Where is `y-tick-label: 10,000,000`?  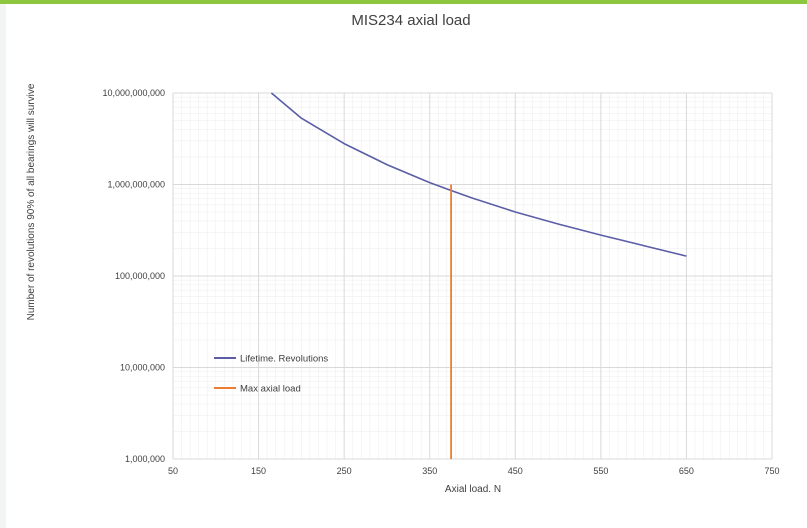 y-tick-label: 10,000,000 is located at coordinates (142, 368).